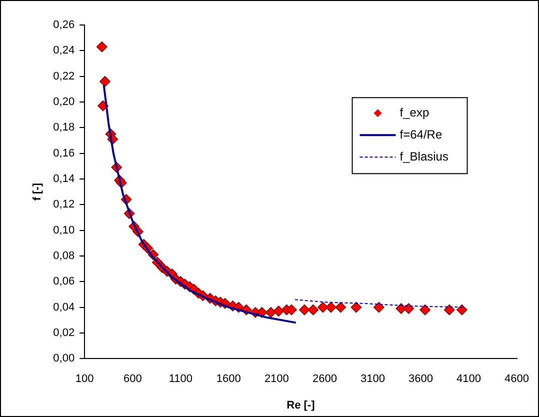 This screenshot has height=417, width=539. What do you see at coordinates (64, 230) in the screenshot?
I see `y-tick-label: 0,10` at bounding box center [64, 230].